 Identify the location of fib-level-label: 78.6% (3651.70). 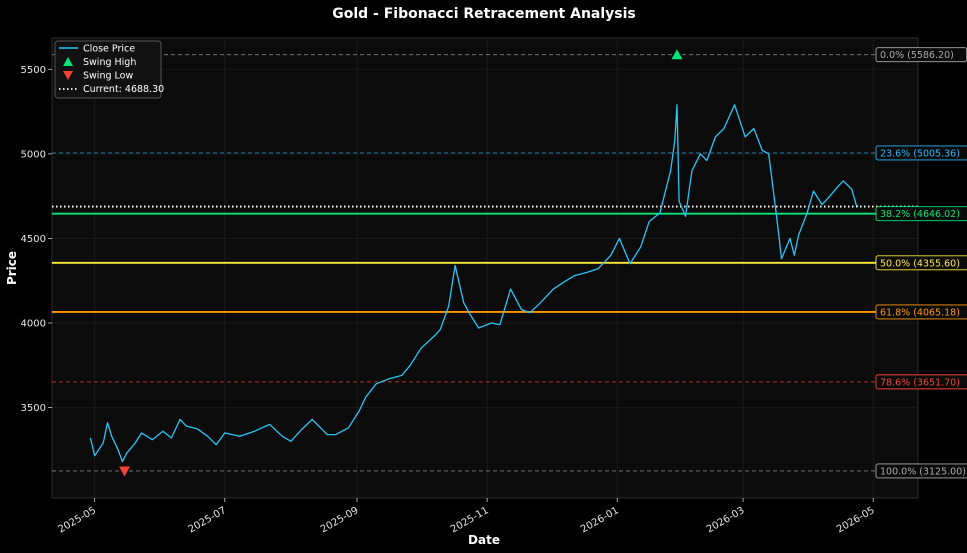
(921, 382).